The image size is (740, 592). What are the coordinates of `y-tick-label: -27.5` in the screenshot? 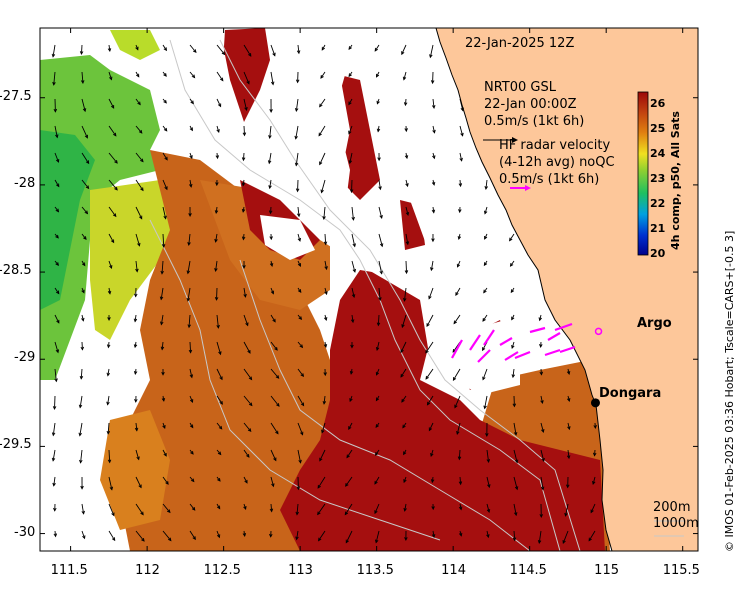 It's located at (16, 96).